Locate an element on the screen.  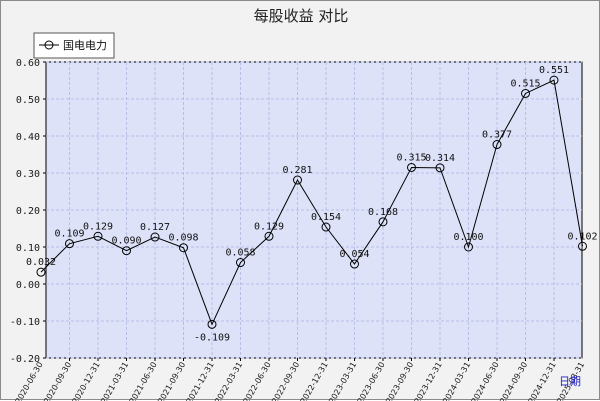
x-tick-label: 2020-09-30 is located at coordinates (57, 381).